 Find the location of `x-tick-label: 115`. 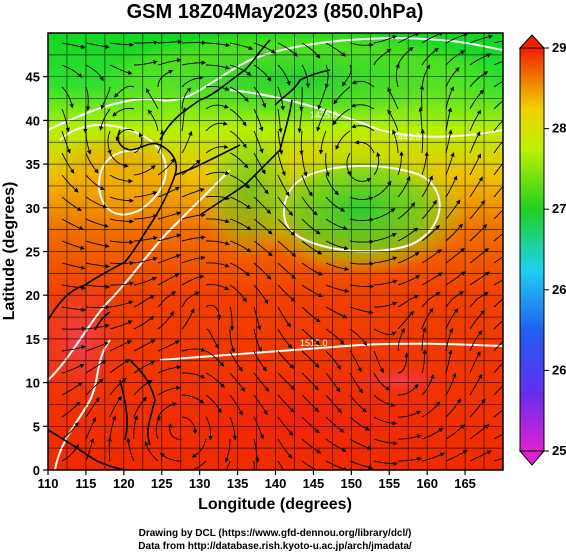

x-tick-label: 115 is located at coordinates (85, 483).